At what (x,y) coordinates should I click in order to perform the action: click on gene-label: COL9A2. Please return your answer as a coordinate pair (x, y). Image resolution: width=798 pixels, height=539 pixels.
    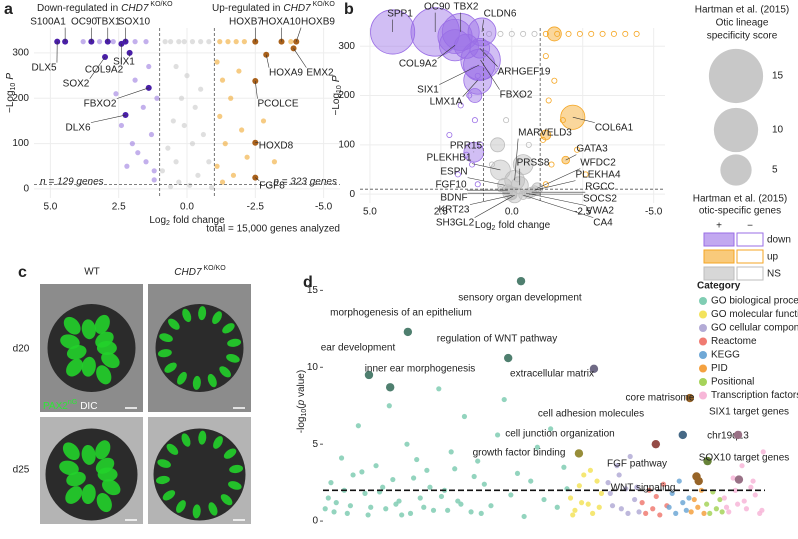
    Looking at the image, I should click on (418, 64).